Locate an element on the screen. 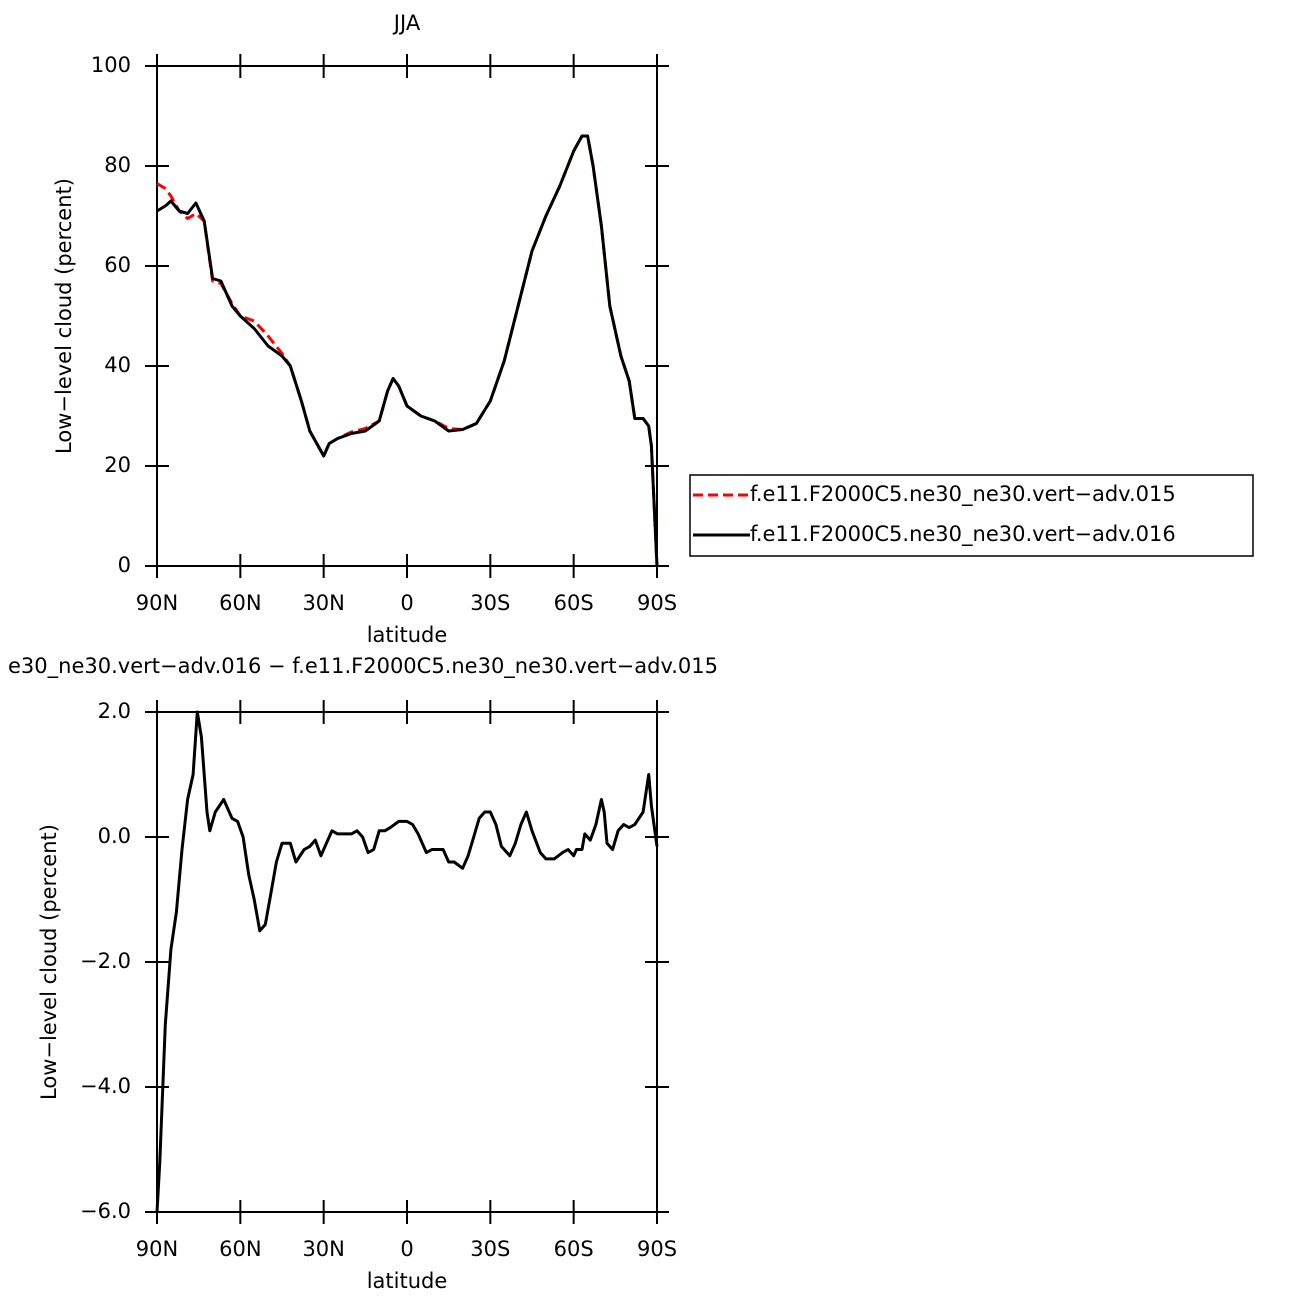 The image size is (1305, 1303). y-tick-label: 2.0 is located at coordinates (114, 711).